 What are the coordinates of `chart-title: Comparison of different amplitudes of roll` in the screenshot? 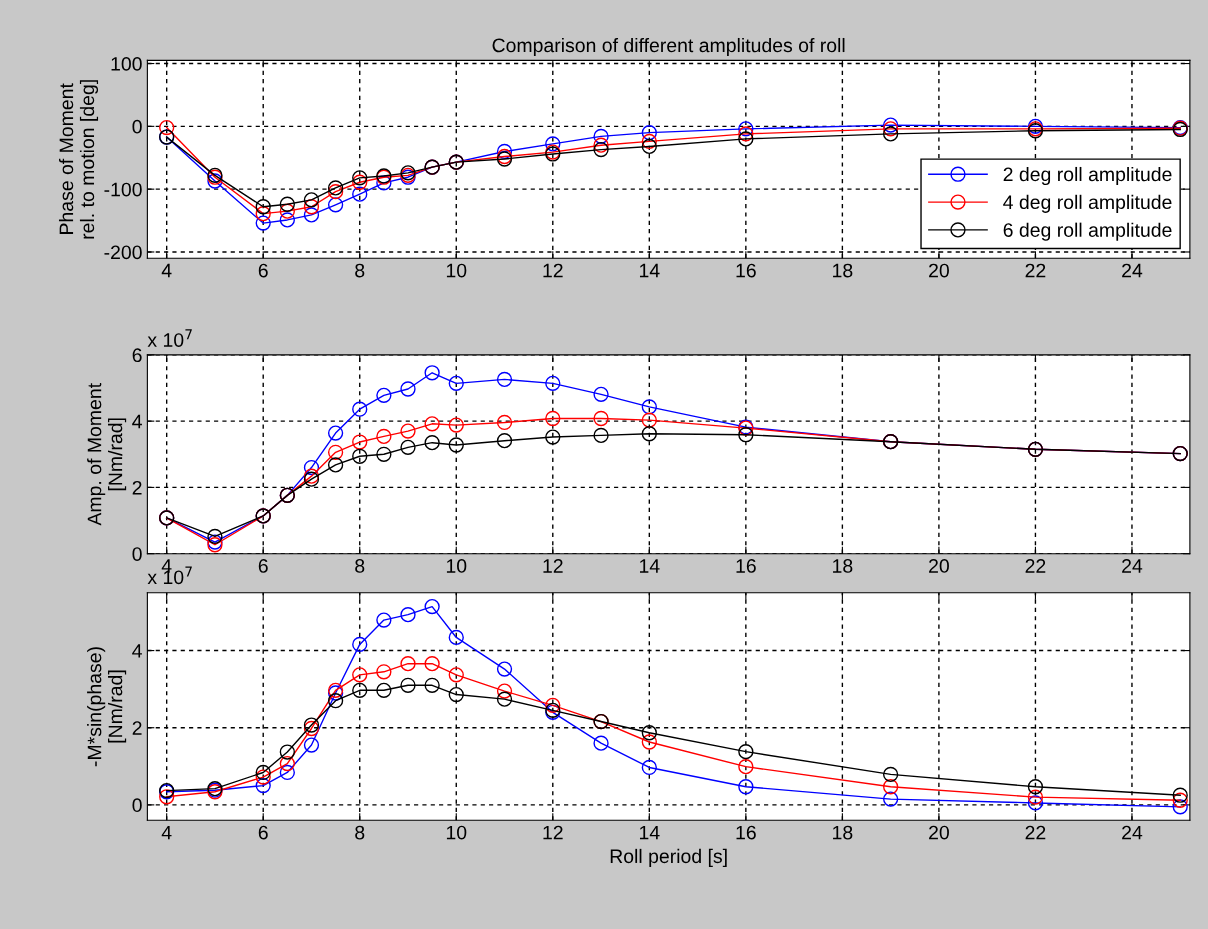 It's located at (668, 47).